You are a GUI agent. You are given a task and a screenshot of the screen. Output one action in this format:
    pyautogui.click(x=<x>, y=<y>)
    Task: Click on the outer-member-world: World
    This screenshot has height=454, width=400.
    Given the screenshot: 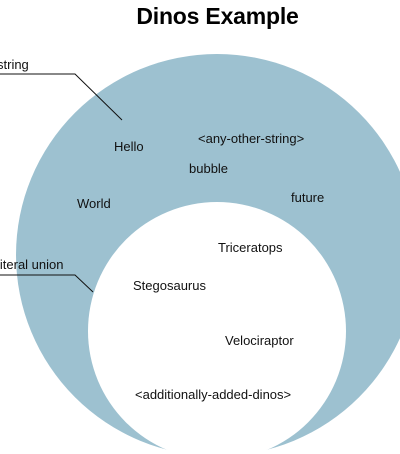 What is the action you would take?
    pyautogui.click(x=94, y=203)
    